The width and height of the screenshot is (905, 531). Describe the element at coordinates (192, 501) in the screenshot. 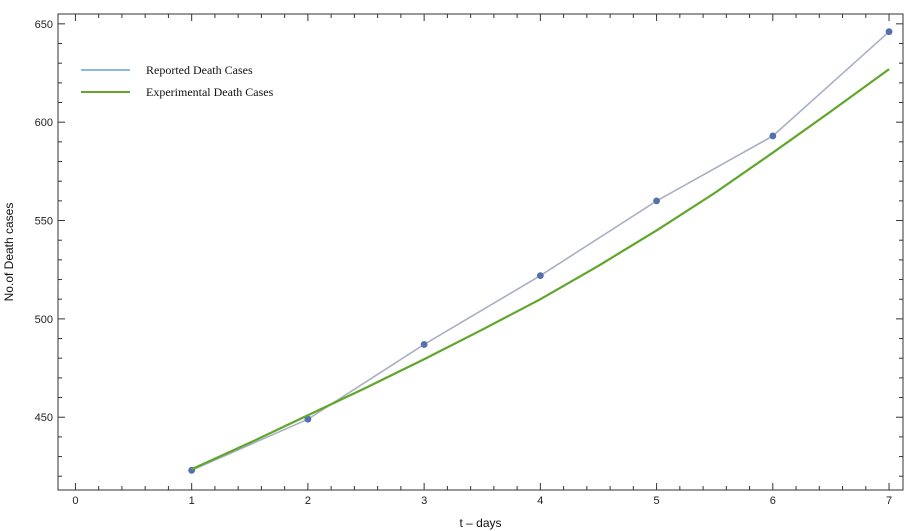

I see `x-tick-label: 1` at that location.